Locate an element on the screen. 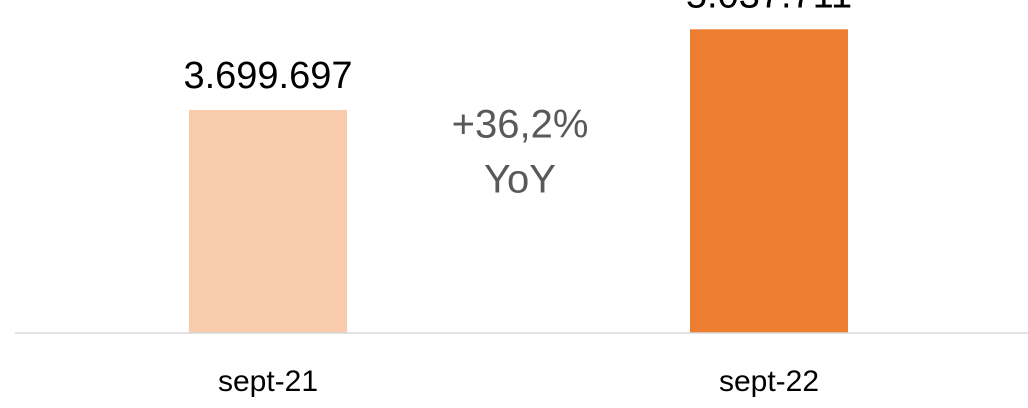 This screenshot has width=1028, height=408. value-label: 5.037.711 is located at coordinates (769, 8).